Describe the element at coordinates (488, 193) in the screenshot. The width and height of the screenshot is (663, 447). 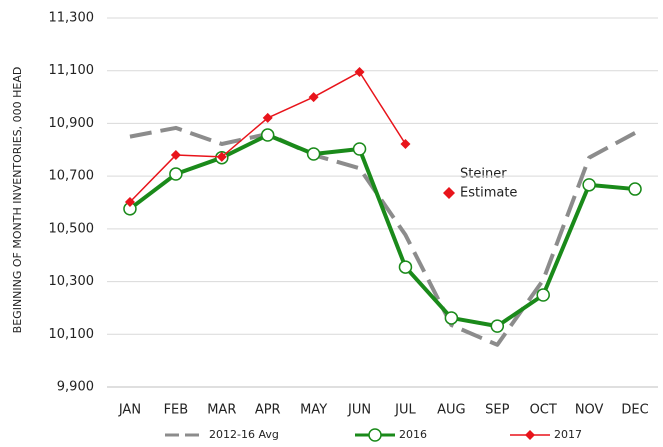
I see `annotation: Estimate` at that location.